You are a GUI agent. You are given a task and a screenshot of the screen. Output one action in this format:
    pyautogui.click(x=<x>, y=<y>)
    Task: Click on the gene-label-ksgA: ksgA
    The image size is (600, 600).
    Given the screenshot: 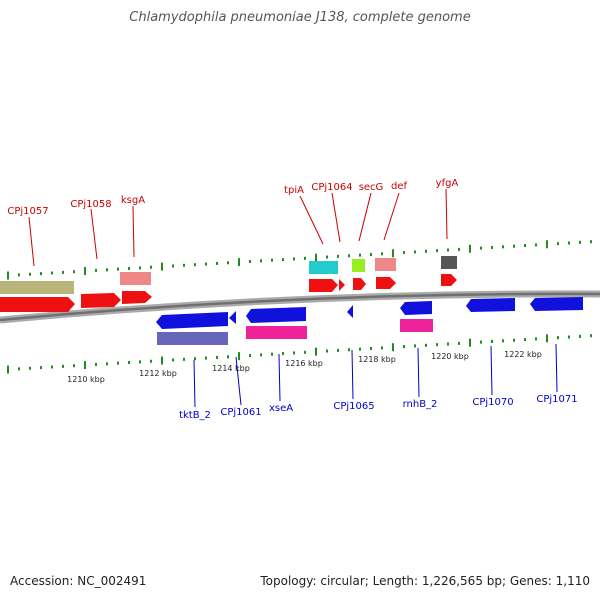 What is the action you would take?
    pyautogui.click(x=133, y=200)
    